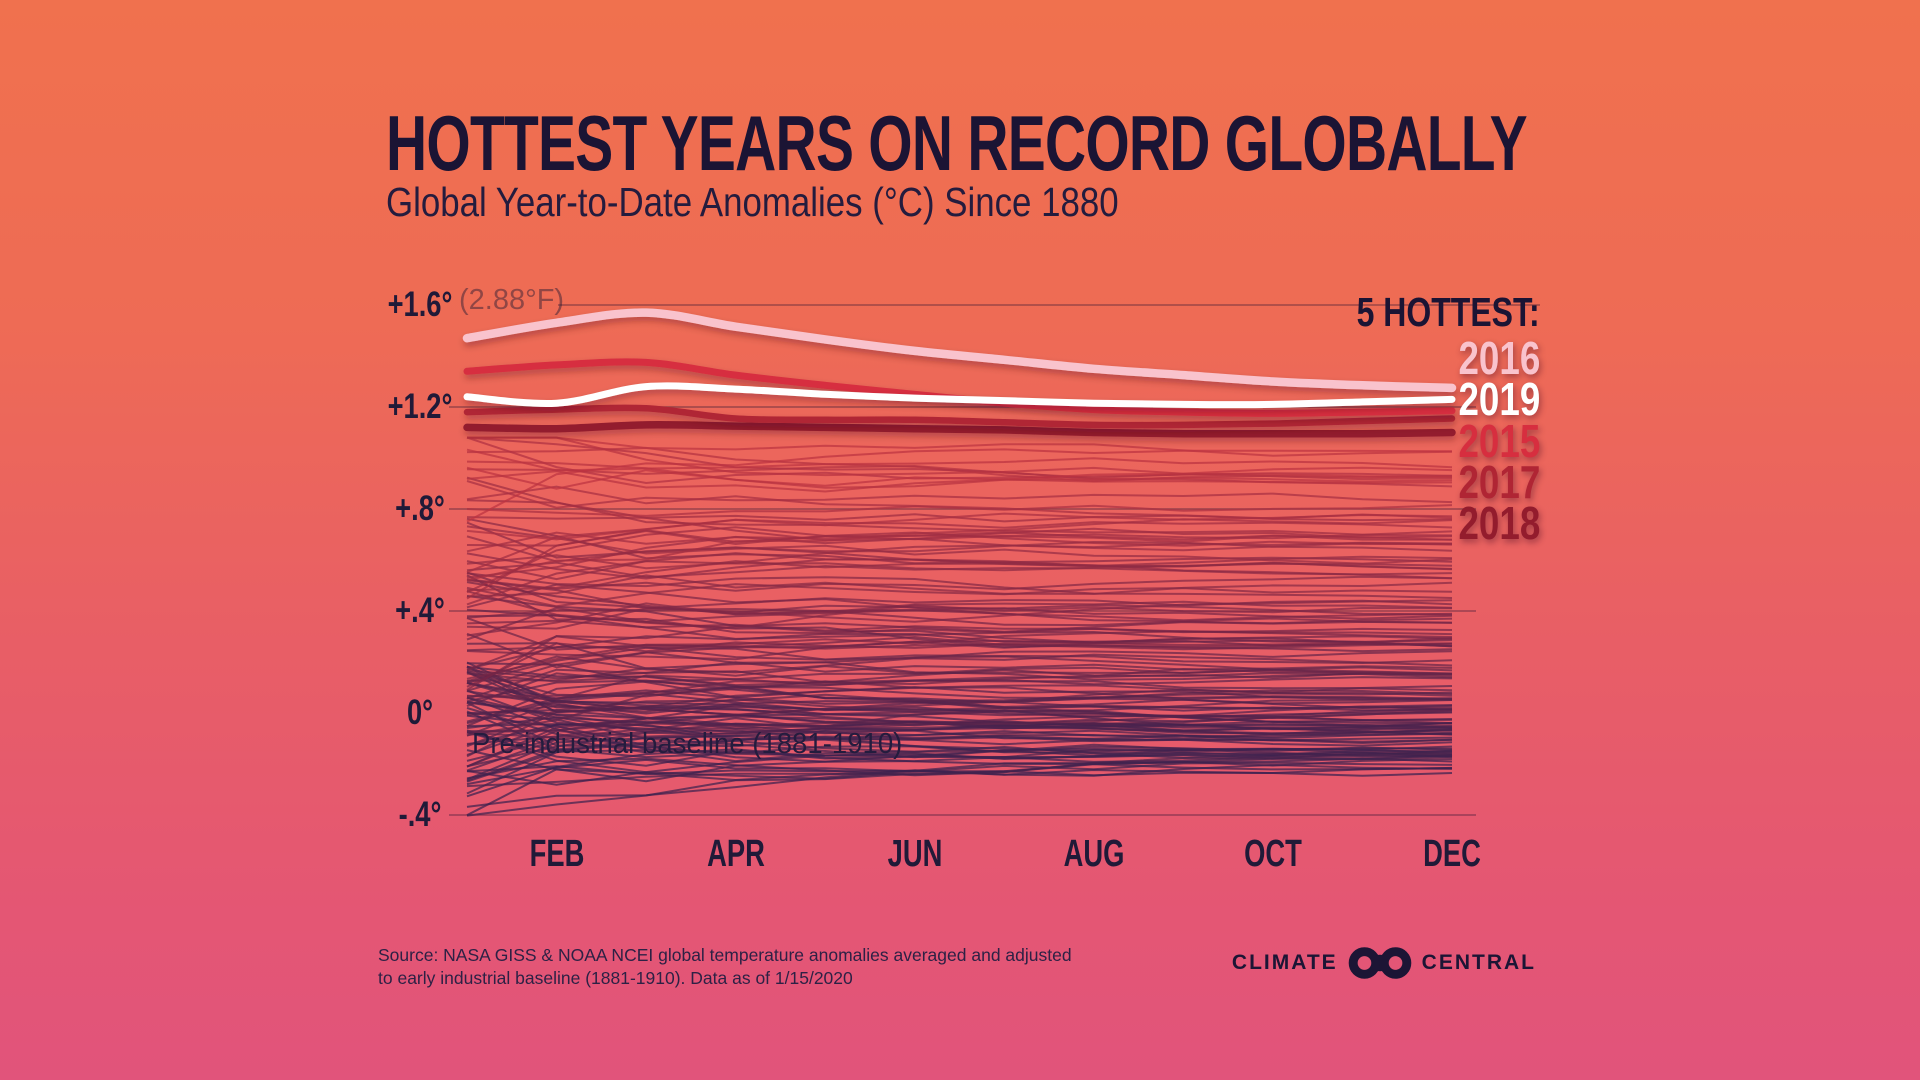 Image resolution: width=1920 pixels, height=1080 pixels. I want to click on climate-central-logo-mark-icon, so click(1379, 963).